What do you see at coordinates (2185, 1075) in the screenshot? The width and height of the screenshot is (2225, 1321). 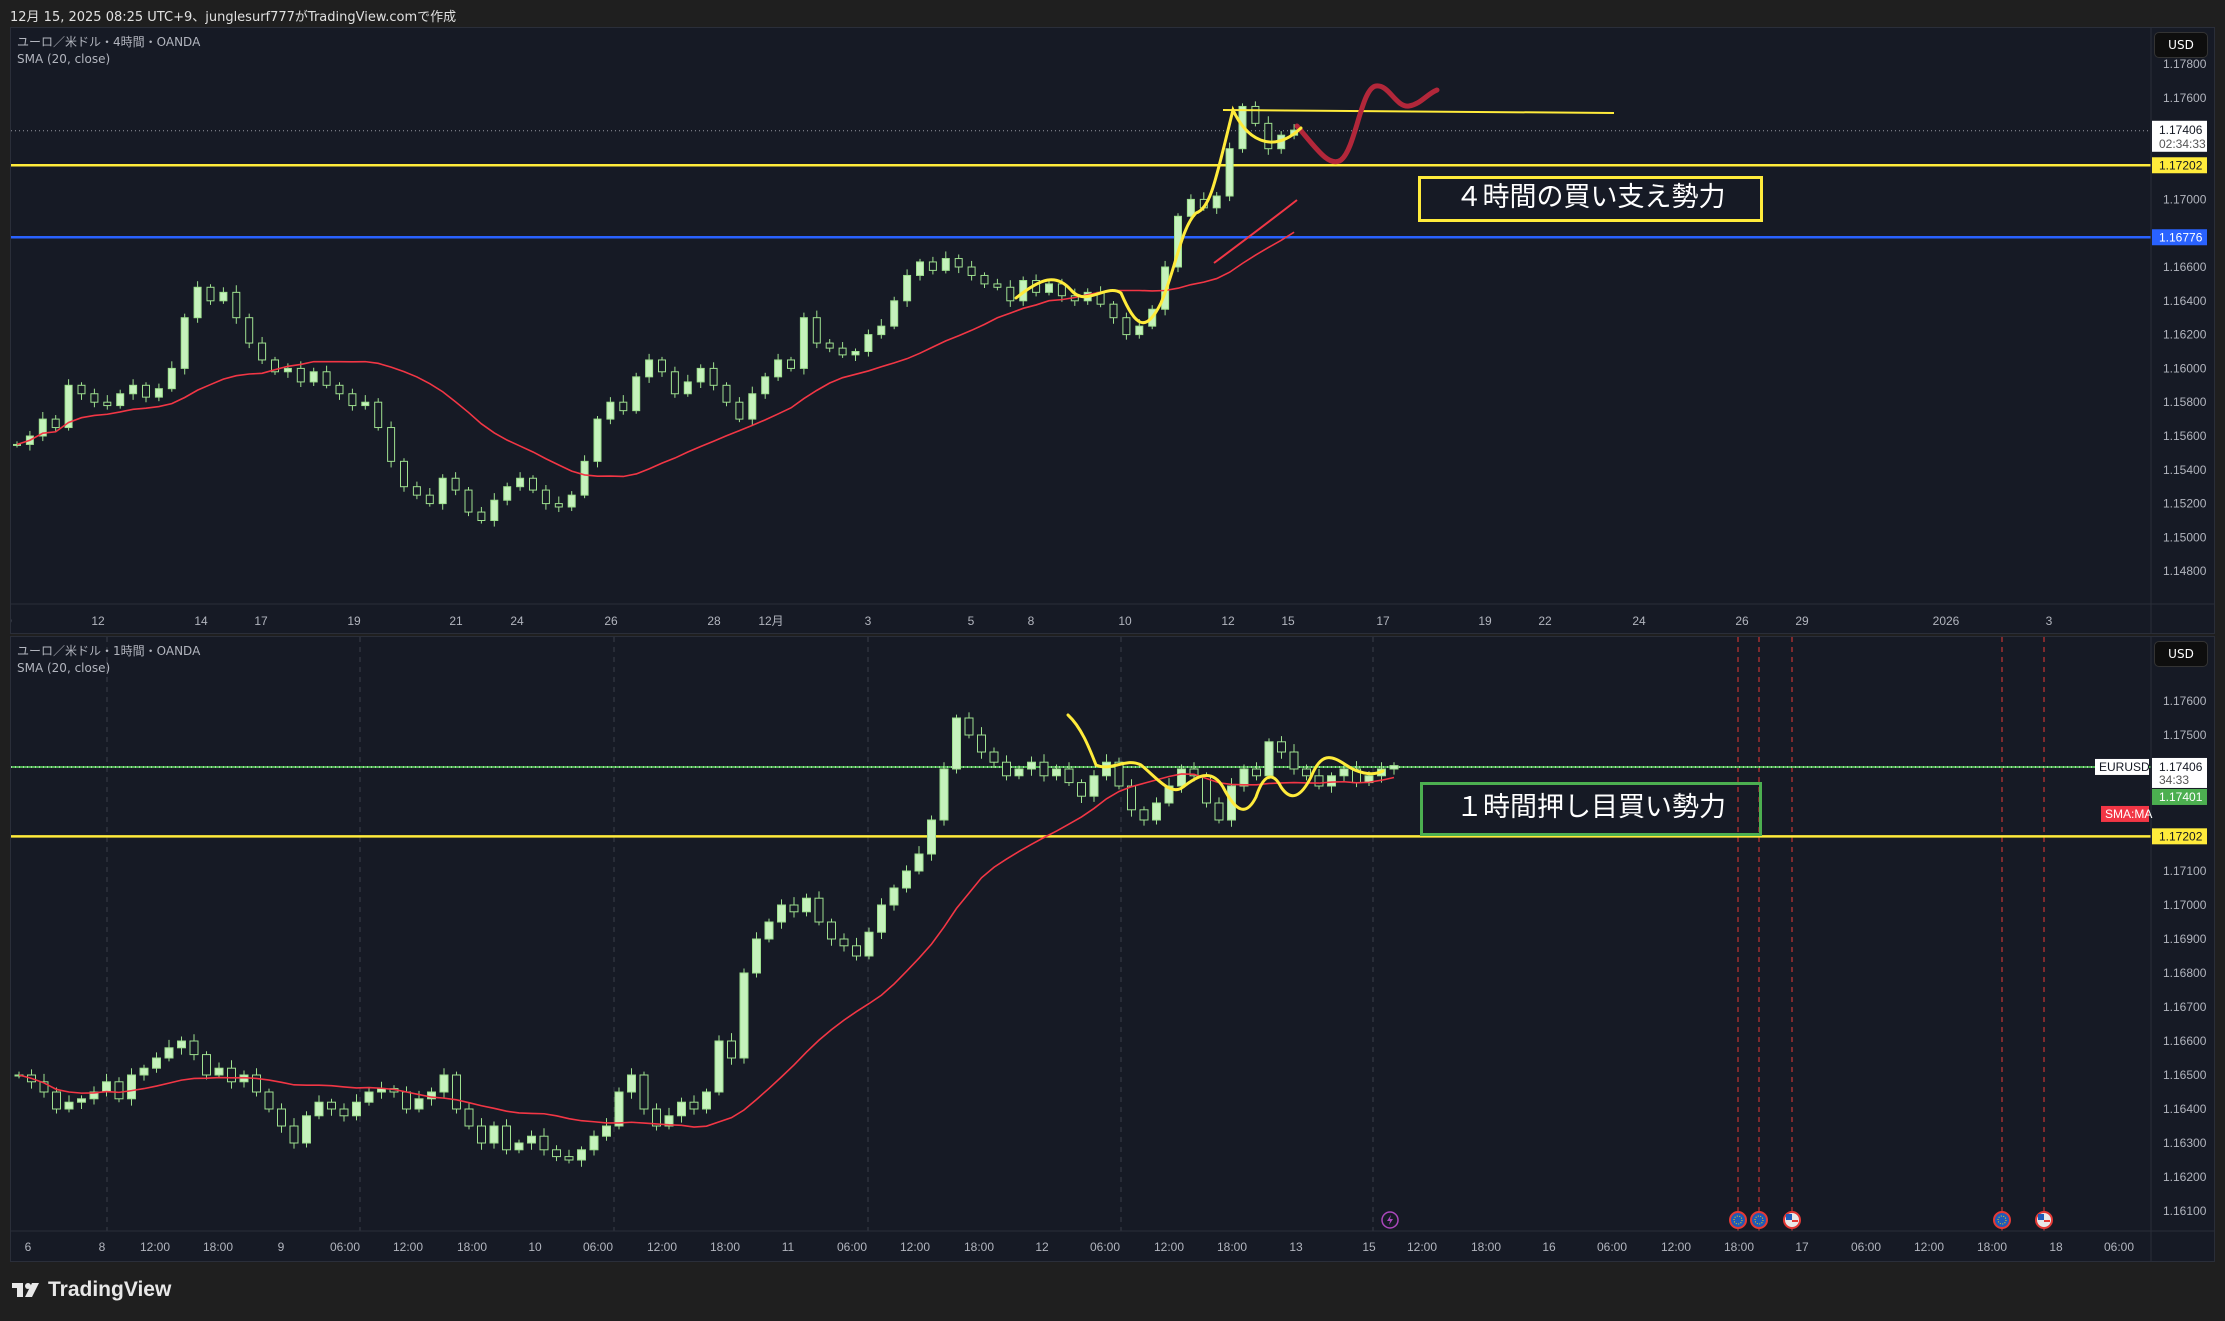 I see `price-tick-label: 1.16500` at bounding box center [2185, 1075].